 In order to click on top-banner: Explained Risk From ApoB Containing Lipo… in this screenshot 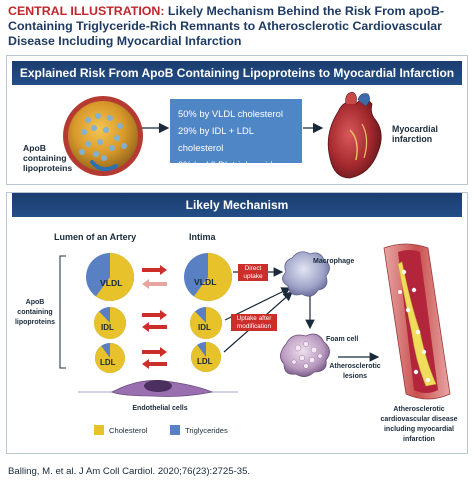, I will do `click(237, 73)`.